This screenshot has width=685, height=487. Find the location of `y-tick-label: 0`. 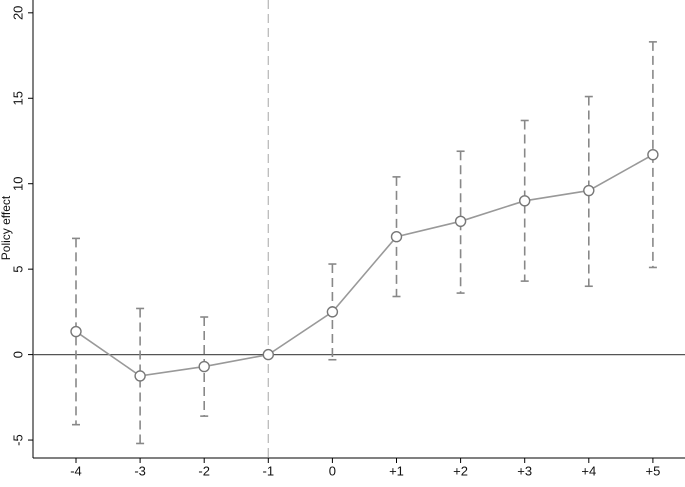

y-tick-label: 0 is located at coordinates (17, 354).